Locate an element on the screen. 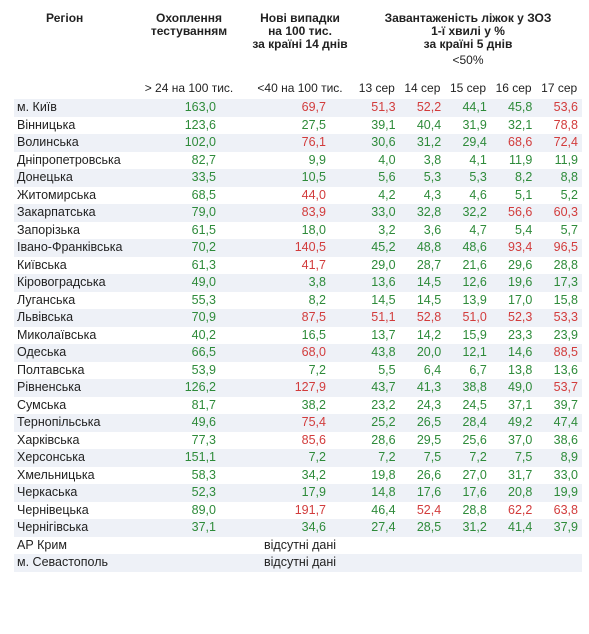 The image size is (589, 634). bed-load-value: 31,9 is located at coordinates (474, 124).